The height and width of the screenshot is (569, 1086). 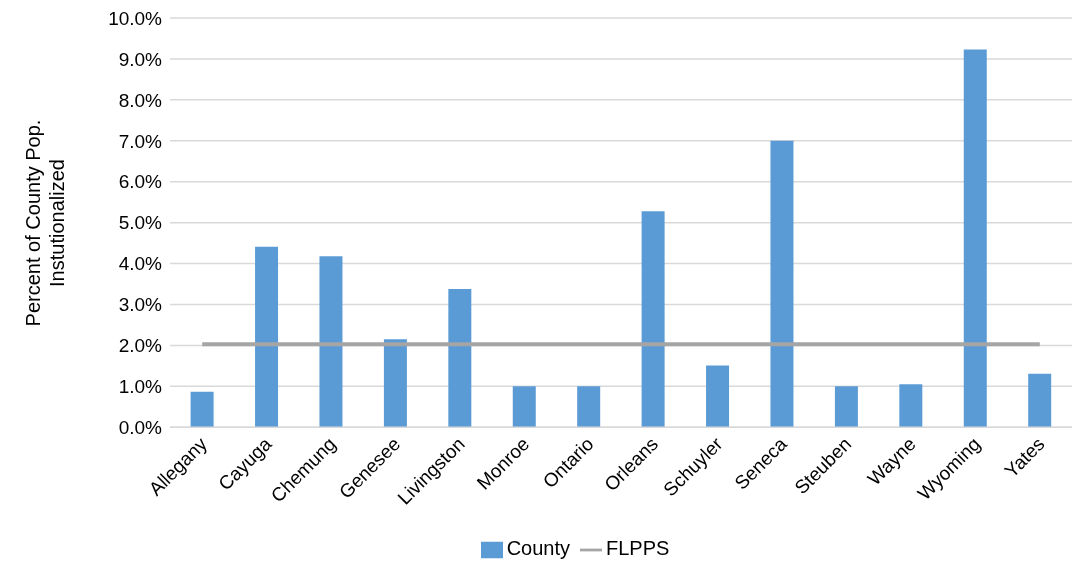 I want to click on y-tick-label: 0.0%, so click(x=140, y=428).